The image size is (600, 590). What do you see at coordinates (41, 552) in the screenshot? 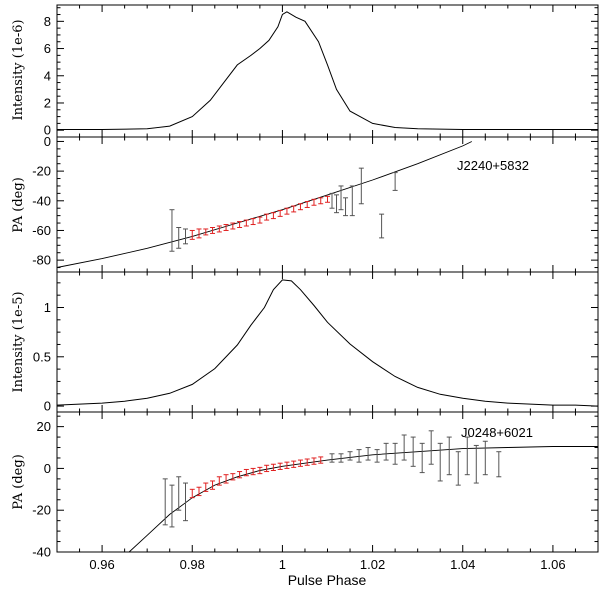
I see `y-tick-label: -40` at bounding box center [41, 552].